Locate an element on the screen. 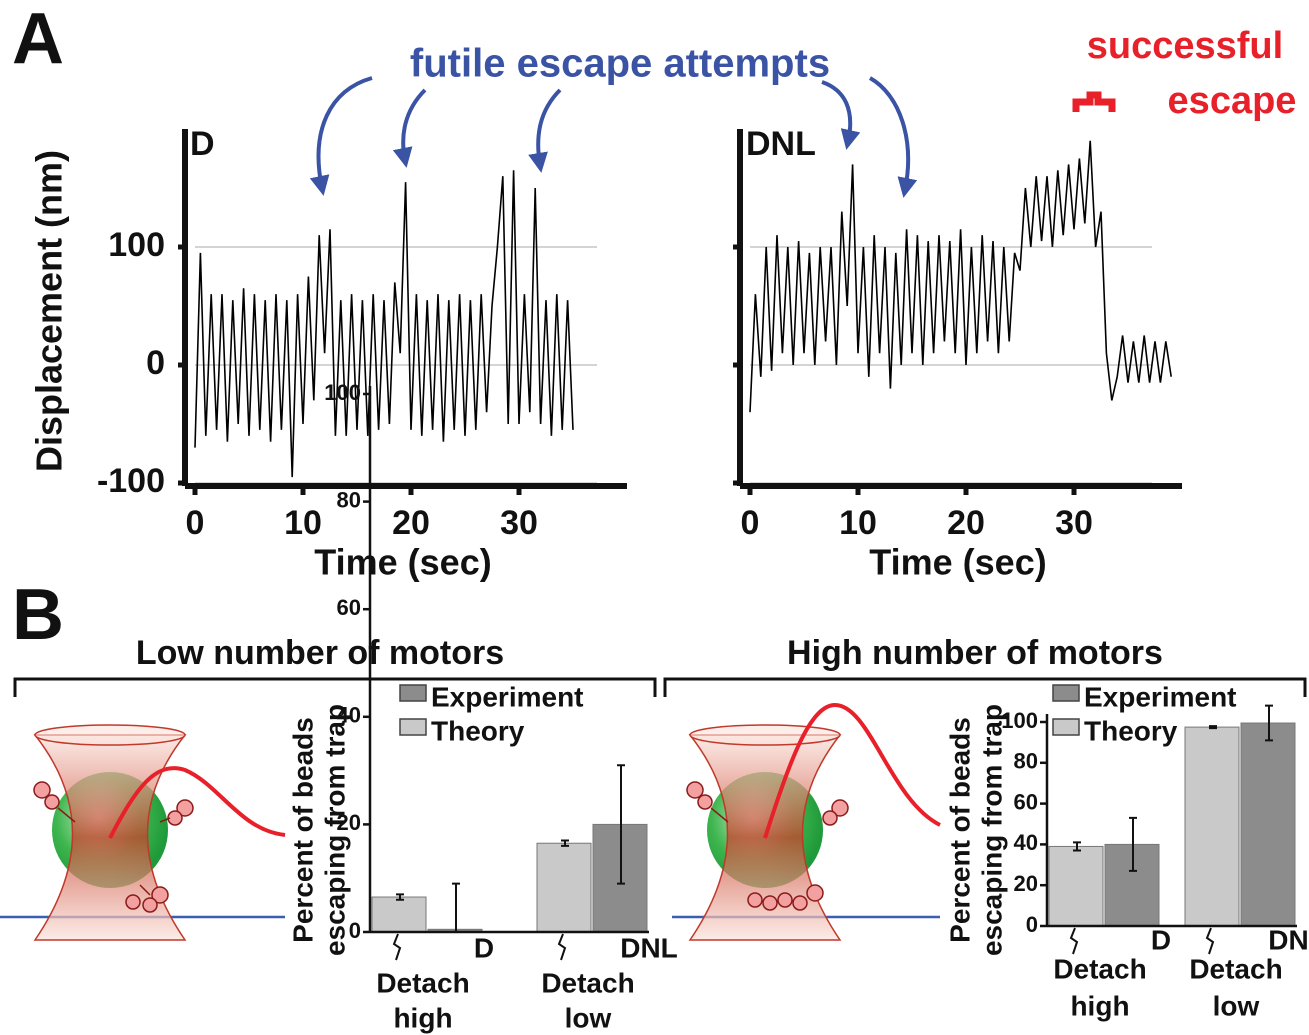 This screenshot has height=1035, width=1309. annotation: escape is located at coordinates (1232, 101).